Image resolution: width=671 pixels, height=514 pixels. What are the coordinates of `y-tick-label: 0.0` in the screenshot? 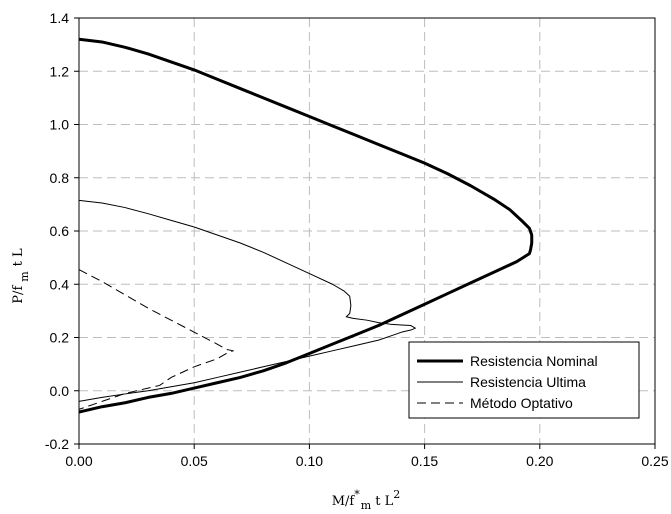 It's located at (60, 391).